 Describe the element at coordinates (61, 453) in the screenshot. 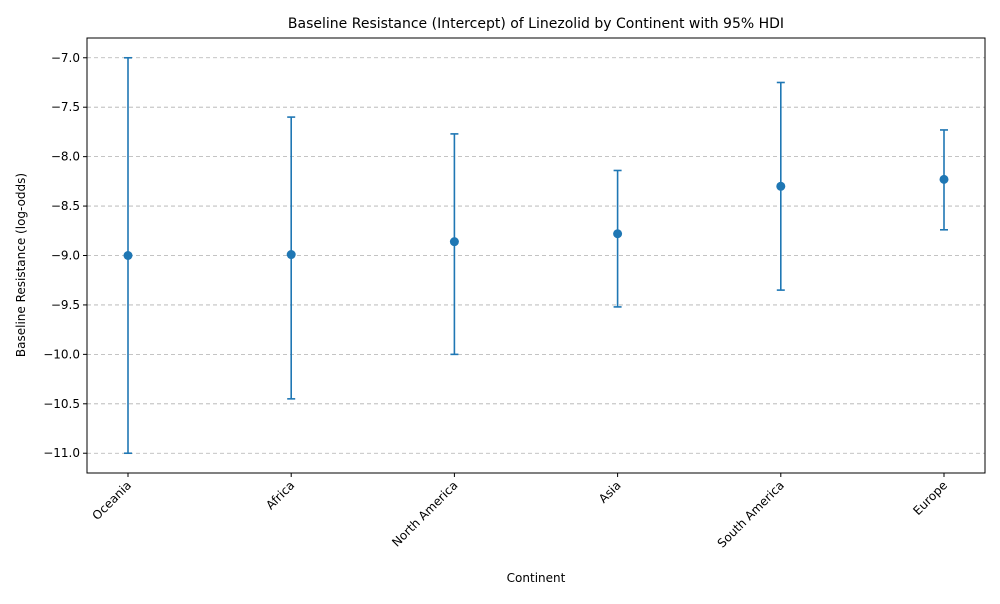

I see `y-tick-label: −11.0` at that location.